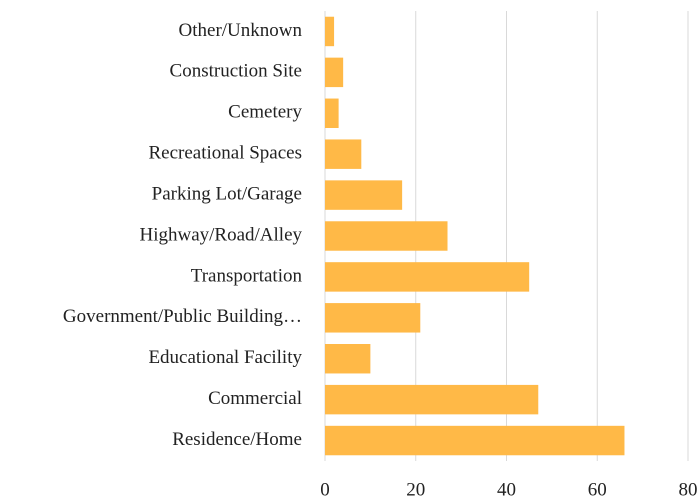  What do you see at coordinates (220, 234) in the screenshot?
I see `y-tick-label: Highway/Road/Alley` at bounding box center [220, 234].